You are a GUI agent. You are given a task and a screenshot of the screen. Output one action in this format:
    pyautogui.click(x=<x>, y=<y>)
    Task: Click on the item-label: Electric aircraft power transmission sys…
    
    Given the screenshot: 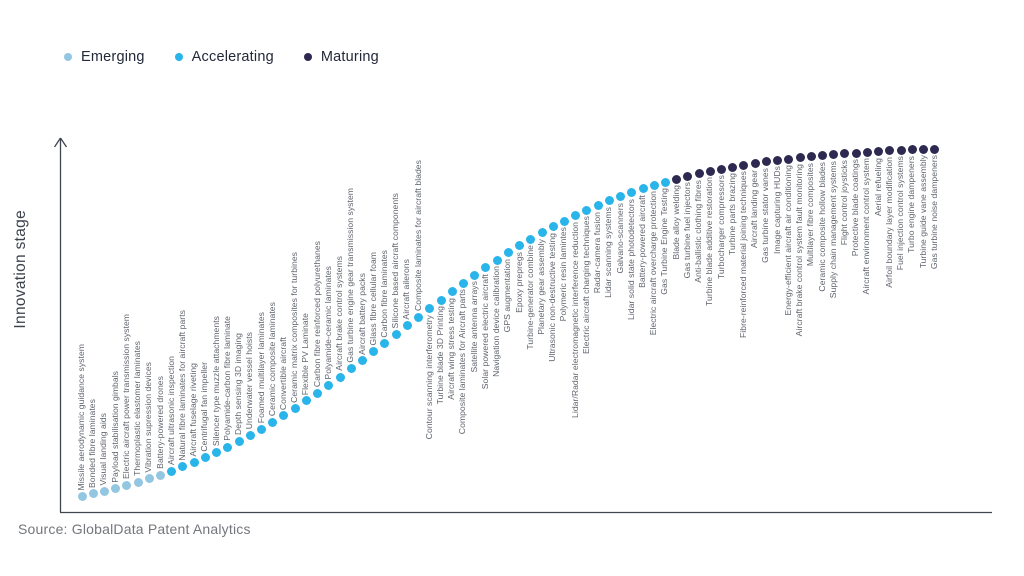 What is the action you would take?
    pyautogui.click(x=125, y=397)
    